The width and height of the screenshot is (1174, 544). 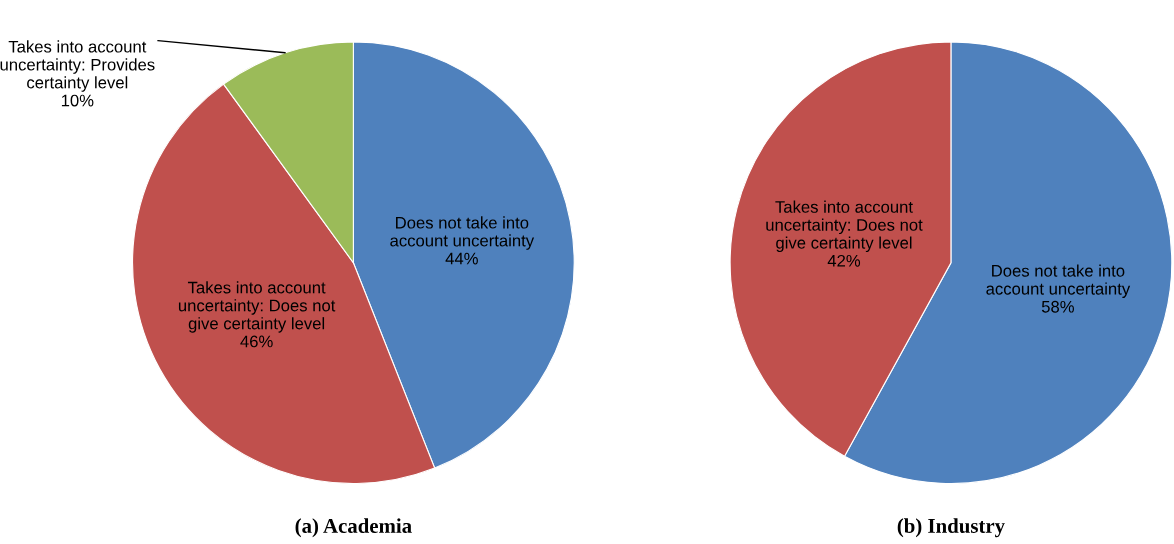 What do you see at coordinates (77, 100) in the screenshot?
I see `data-label: 10%` at bounding box center [77, 100].